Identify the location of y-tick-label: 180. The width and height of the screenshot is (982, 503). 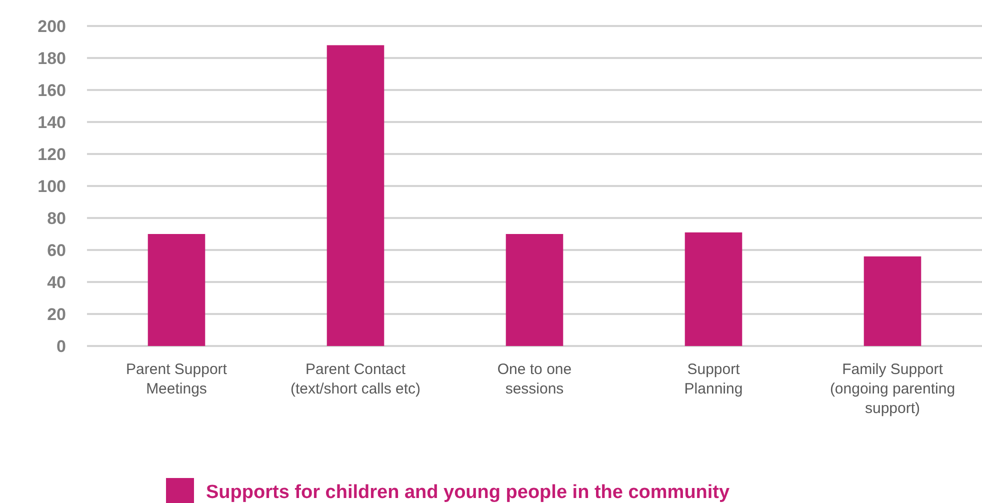
(52, 58).